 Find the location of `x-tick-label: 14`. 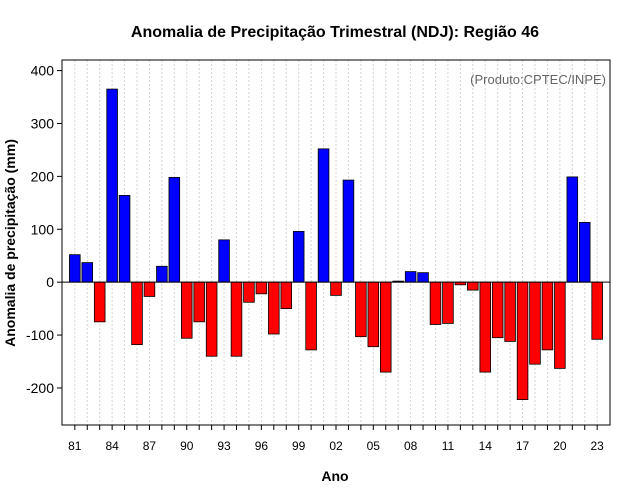

x-tick-label: 14 is located at coordinates (486, 446).